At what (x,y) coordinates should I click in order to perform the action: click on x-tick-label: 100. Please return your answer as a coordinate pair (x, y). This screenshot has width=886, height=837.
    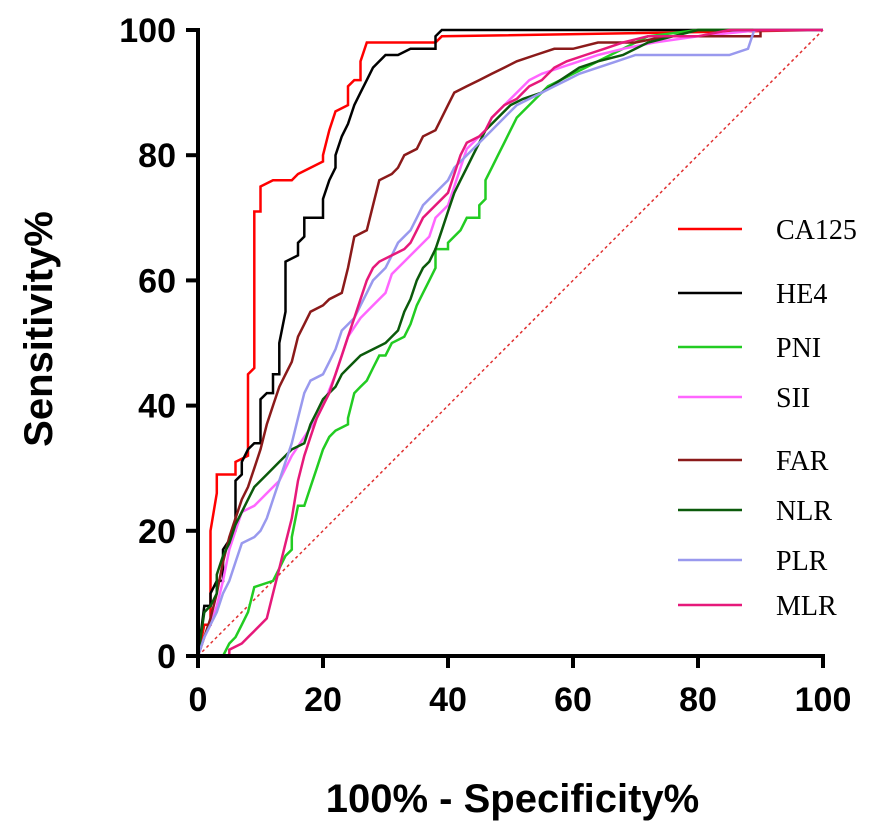
    Looking at the image, I should click on (823, 700).